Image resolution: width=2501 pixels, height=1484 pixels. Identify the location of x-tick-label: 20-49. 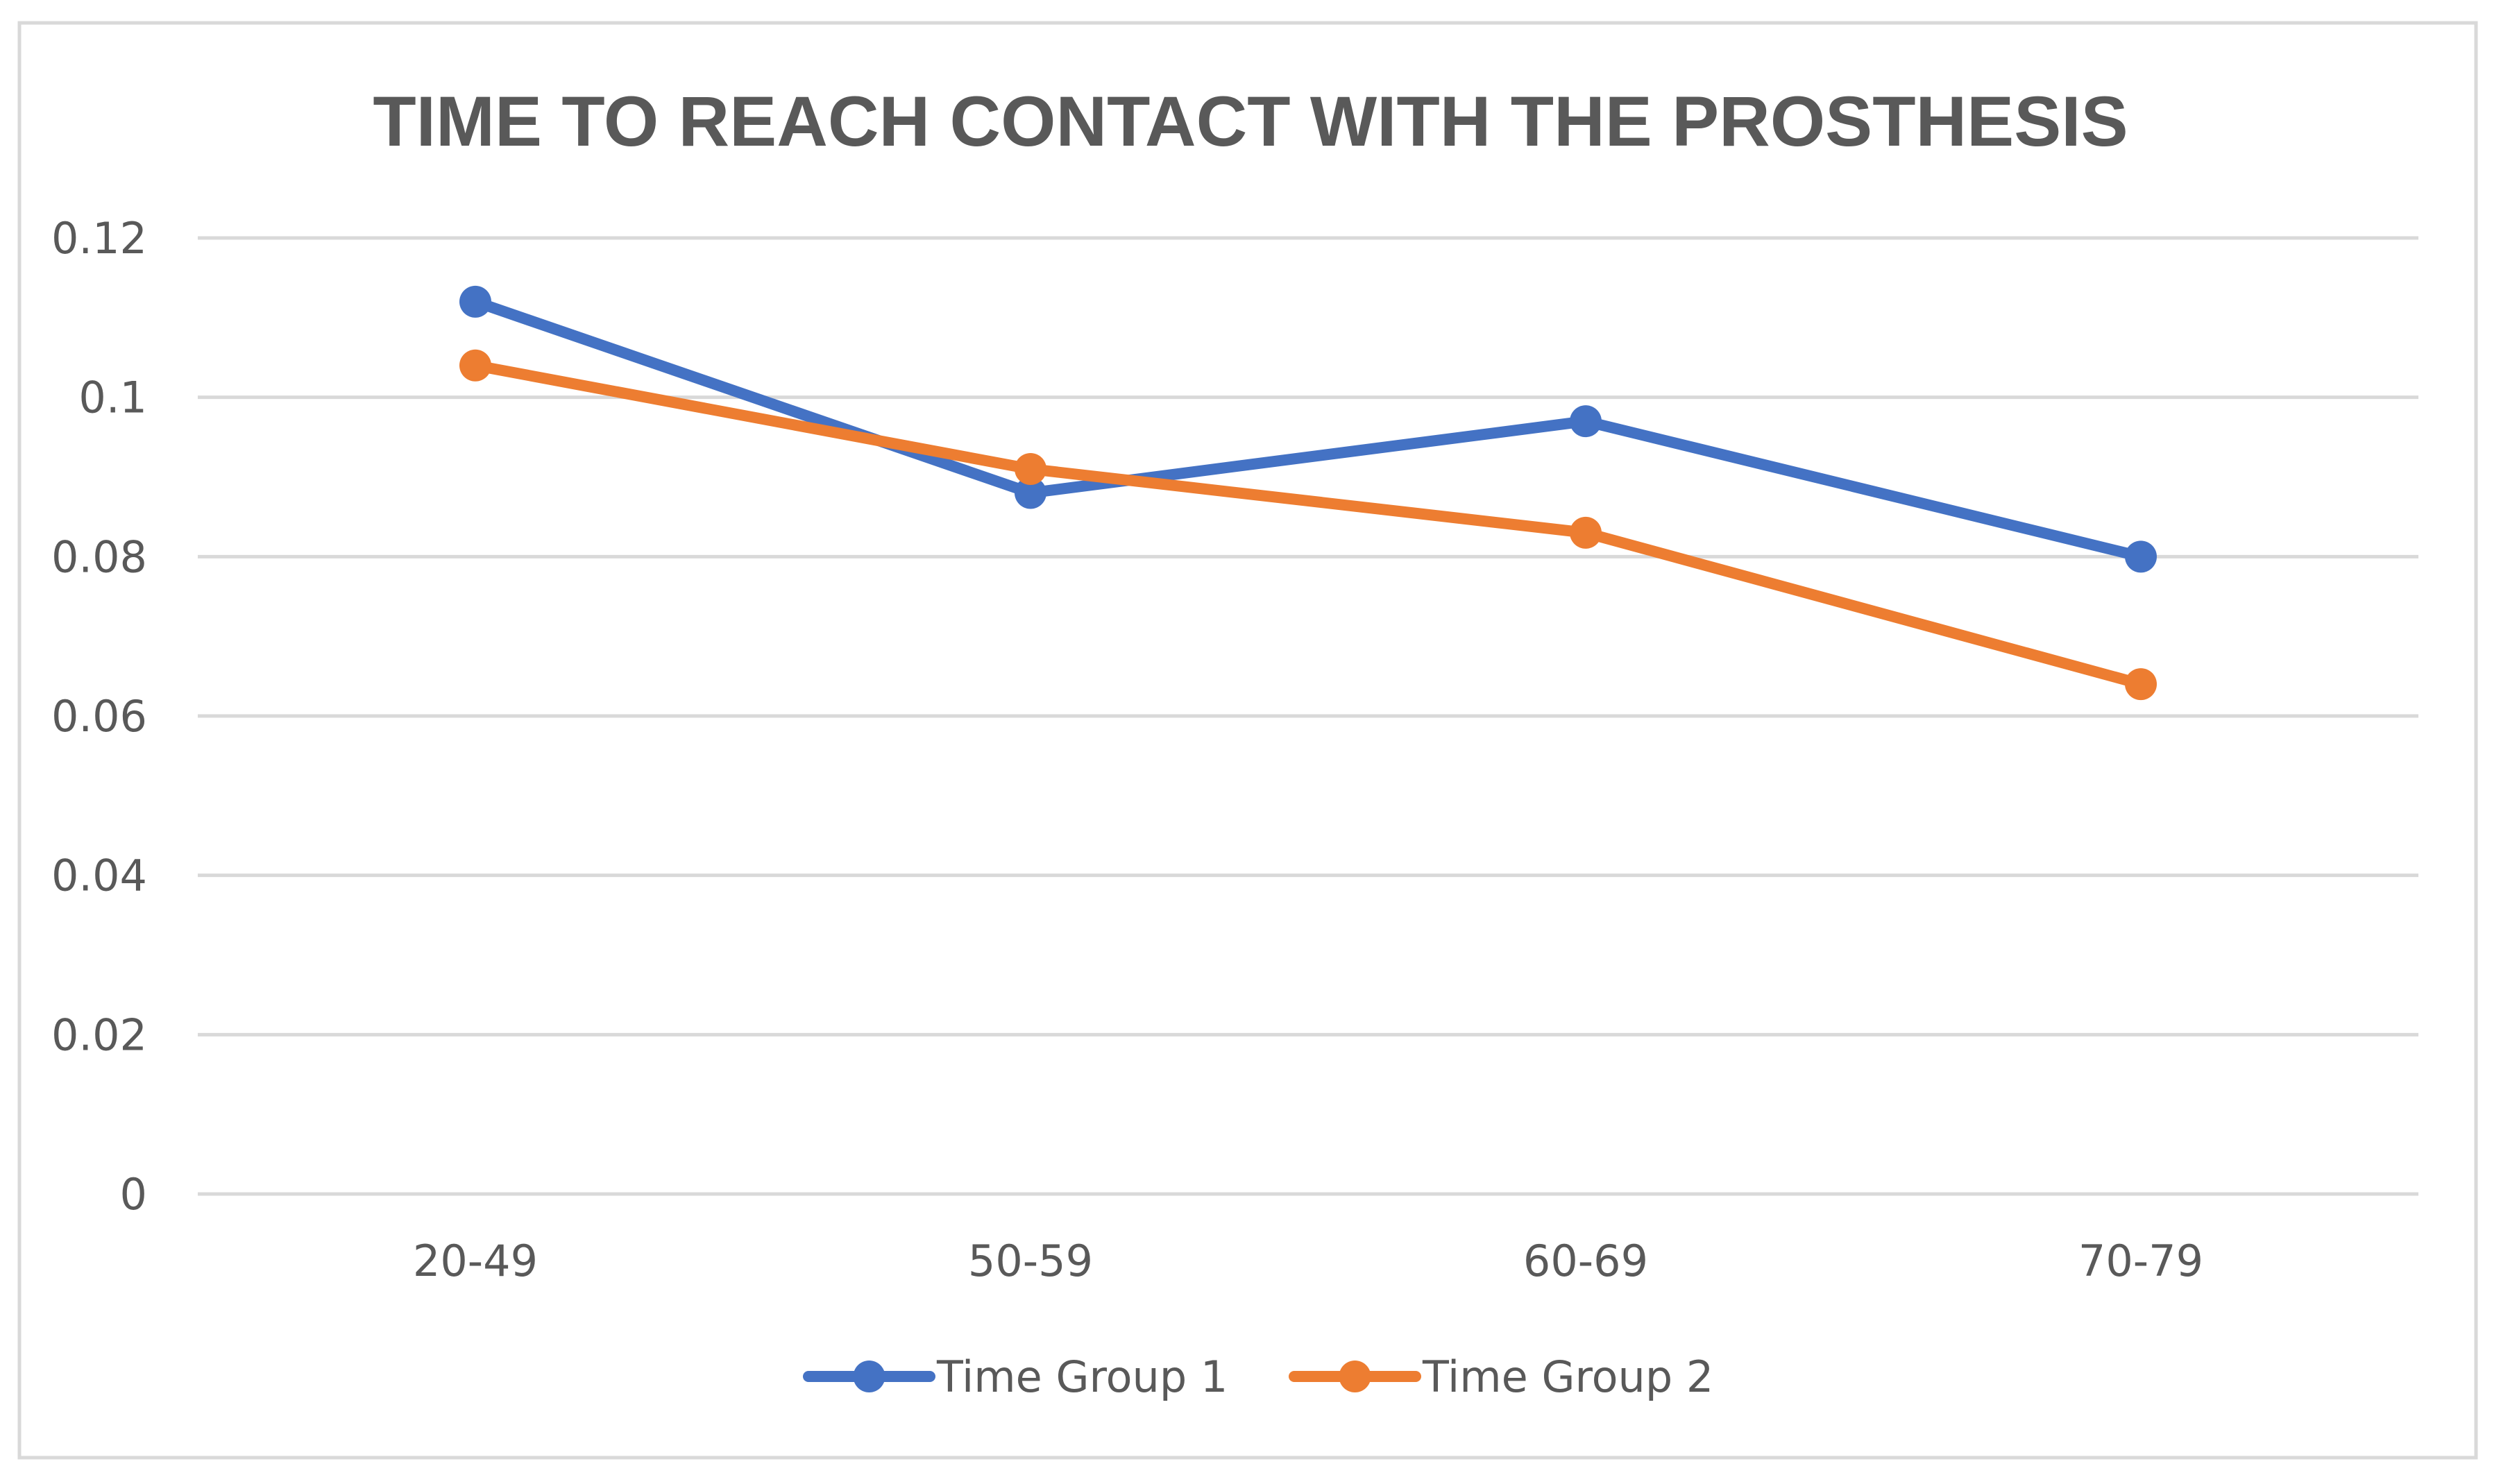
(476, 1261).